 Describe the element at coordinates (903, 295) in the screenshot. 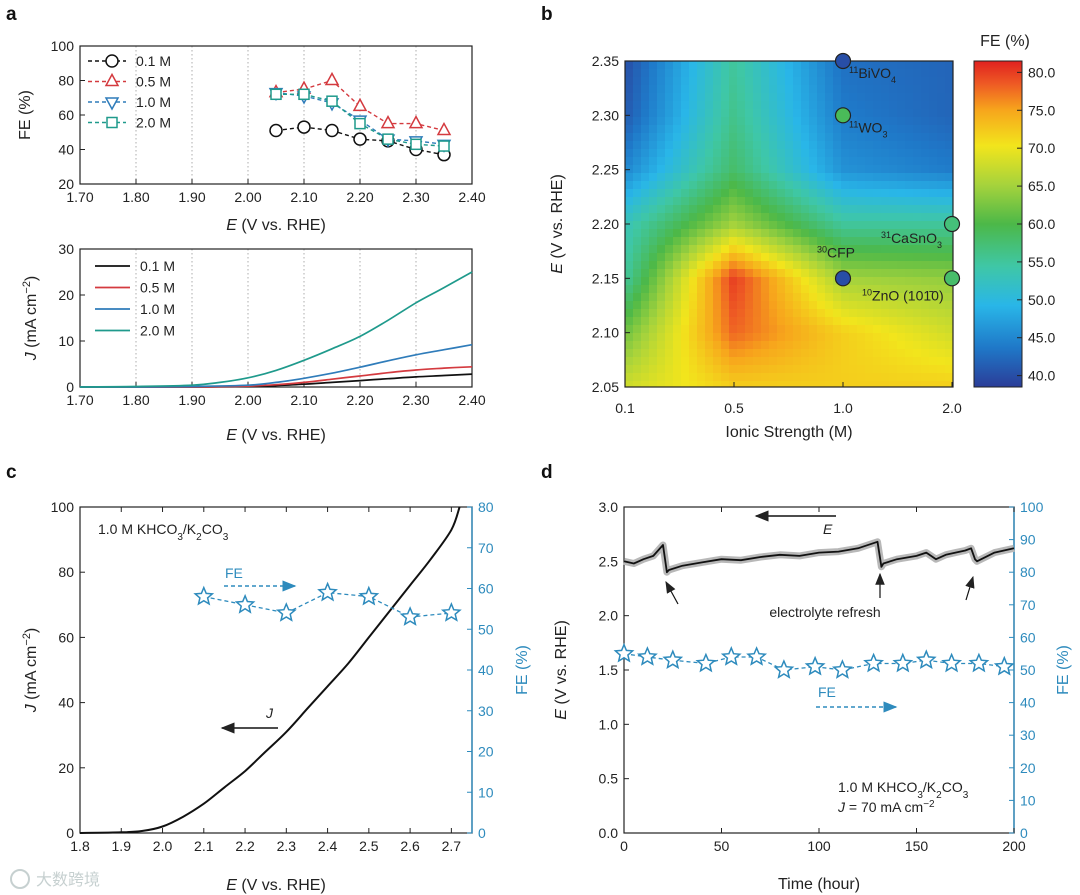

I see `benchmark-label: 10ZnO (101̄0)` at that location.